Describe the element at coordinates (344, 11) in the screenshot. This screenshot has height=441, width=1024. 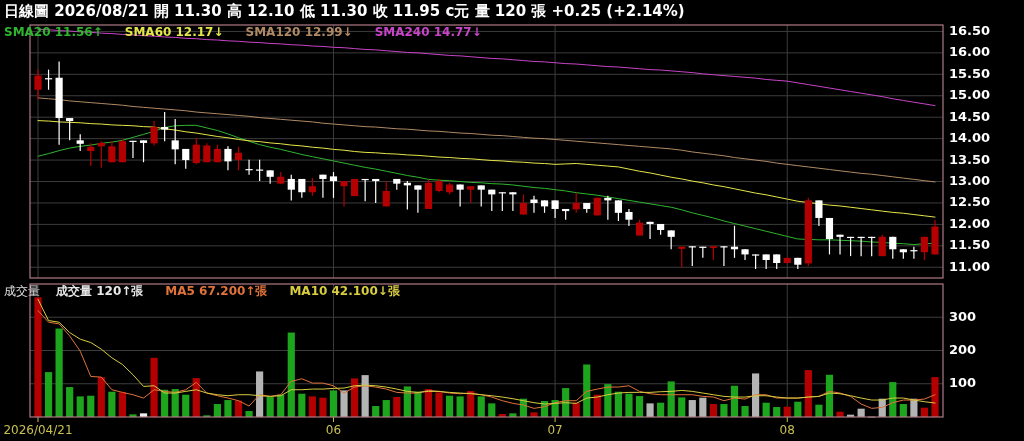
I see `chart-title: 日線圖 2026/08/21 開 11.30 高 12.10 低 11.30 收 11.95 c元 量 120 張 +0.25 (+2.14%)` at that location.